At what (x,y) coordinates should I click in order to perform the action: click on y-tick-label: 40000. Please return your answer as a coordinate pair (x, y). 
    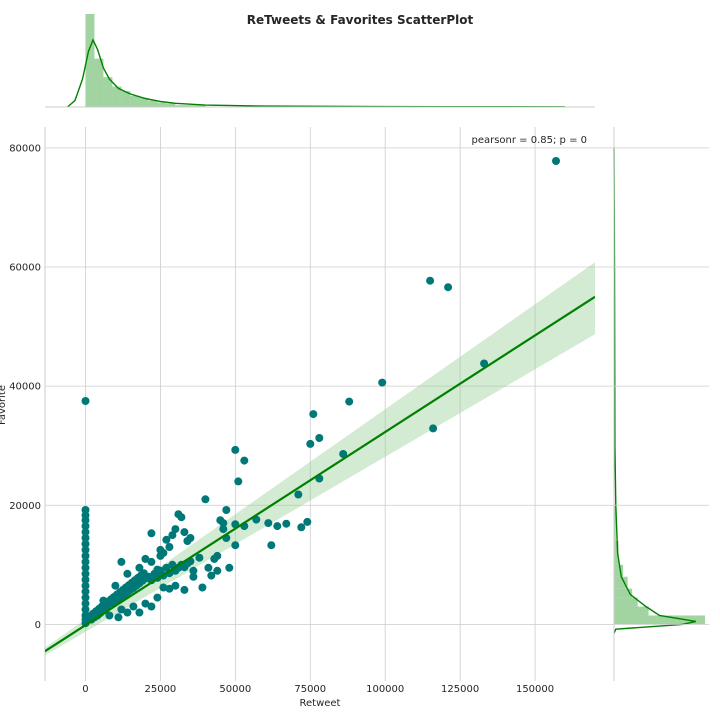
    Looking at the image, I should click on (25, 387).